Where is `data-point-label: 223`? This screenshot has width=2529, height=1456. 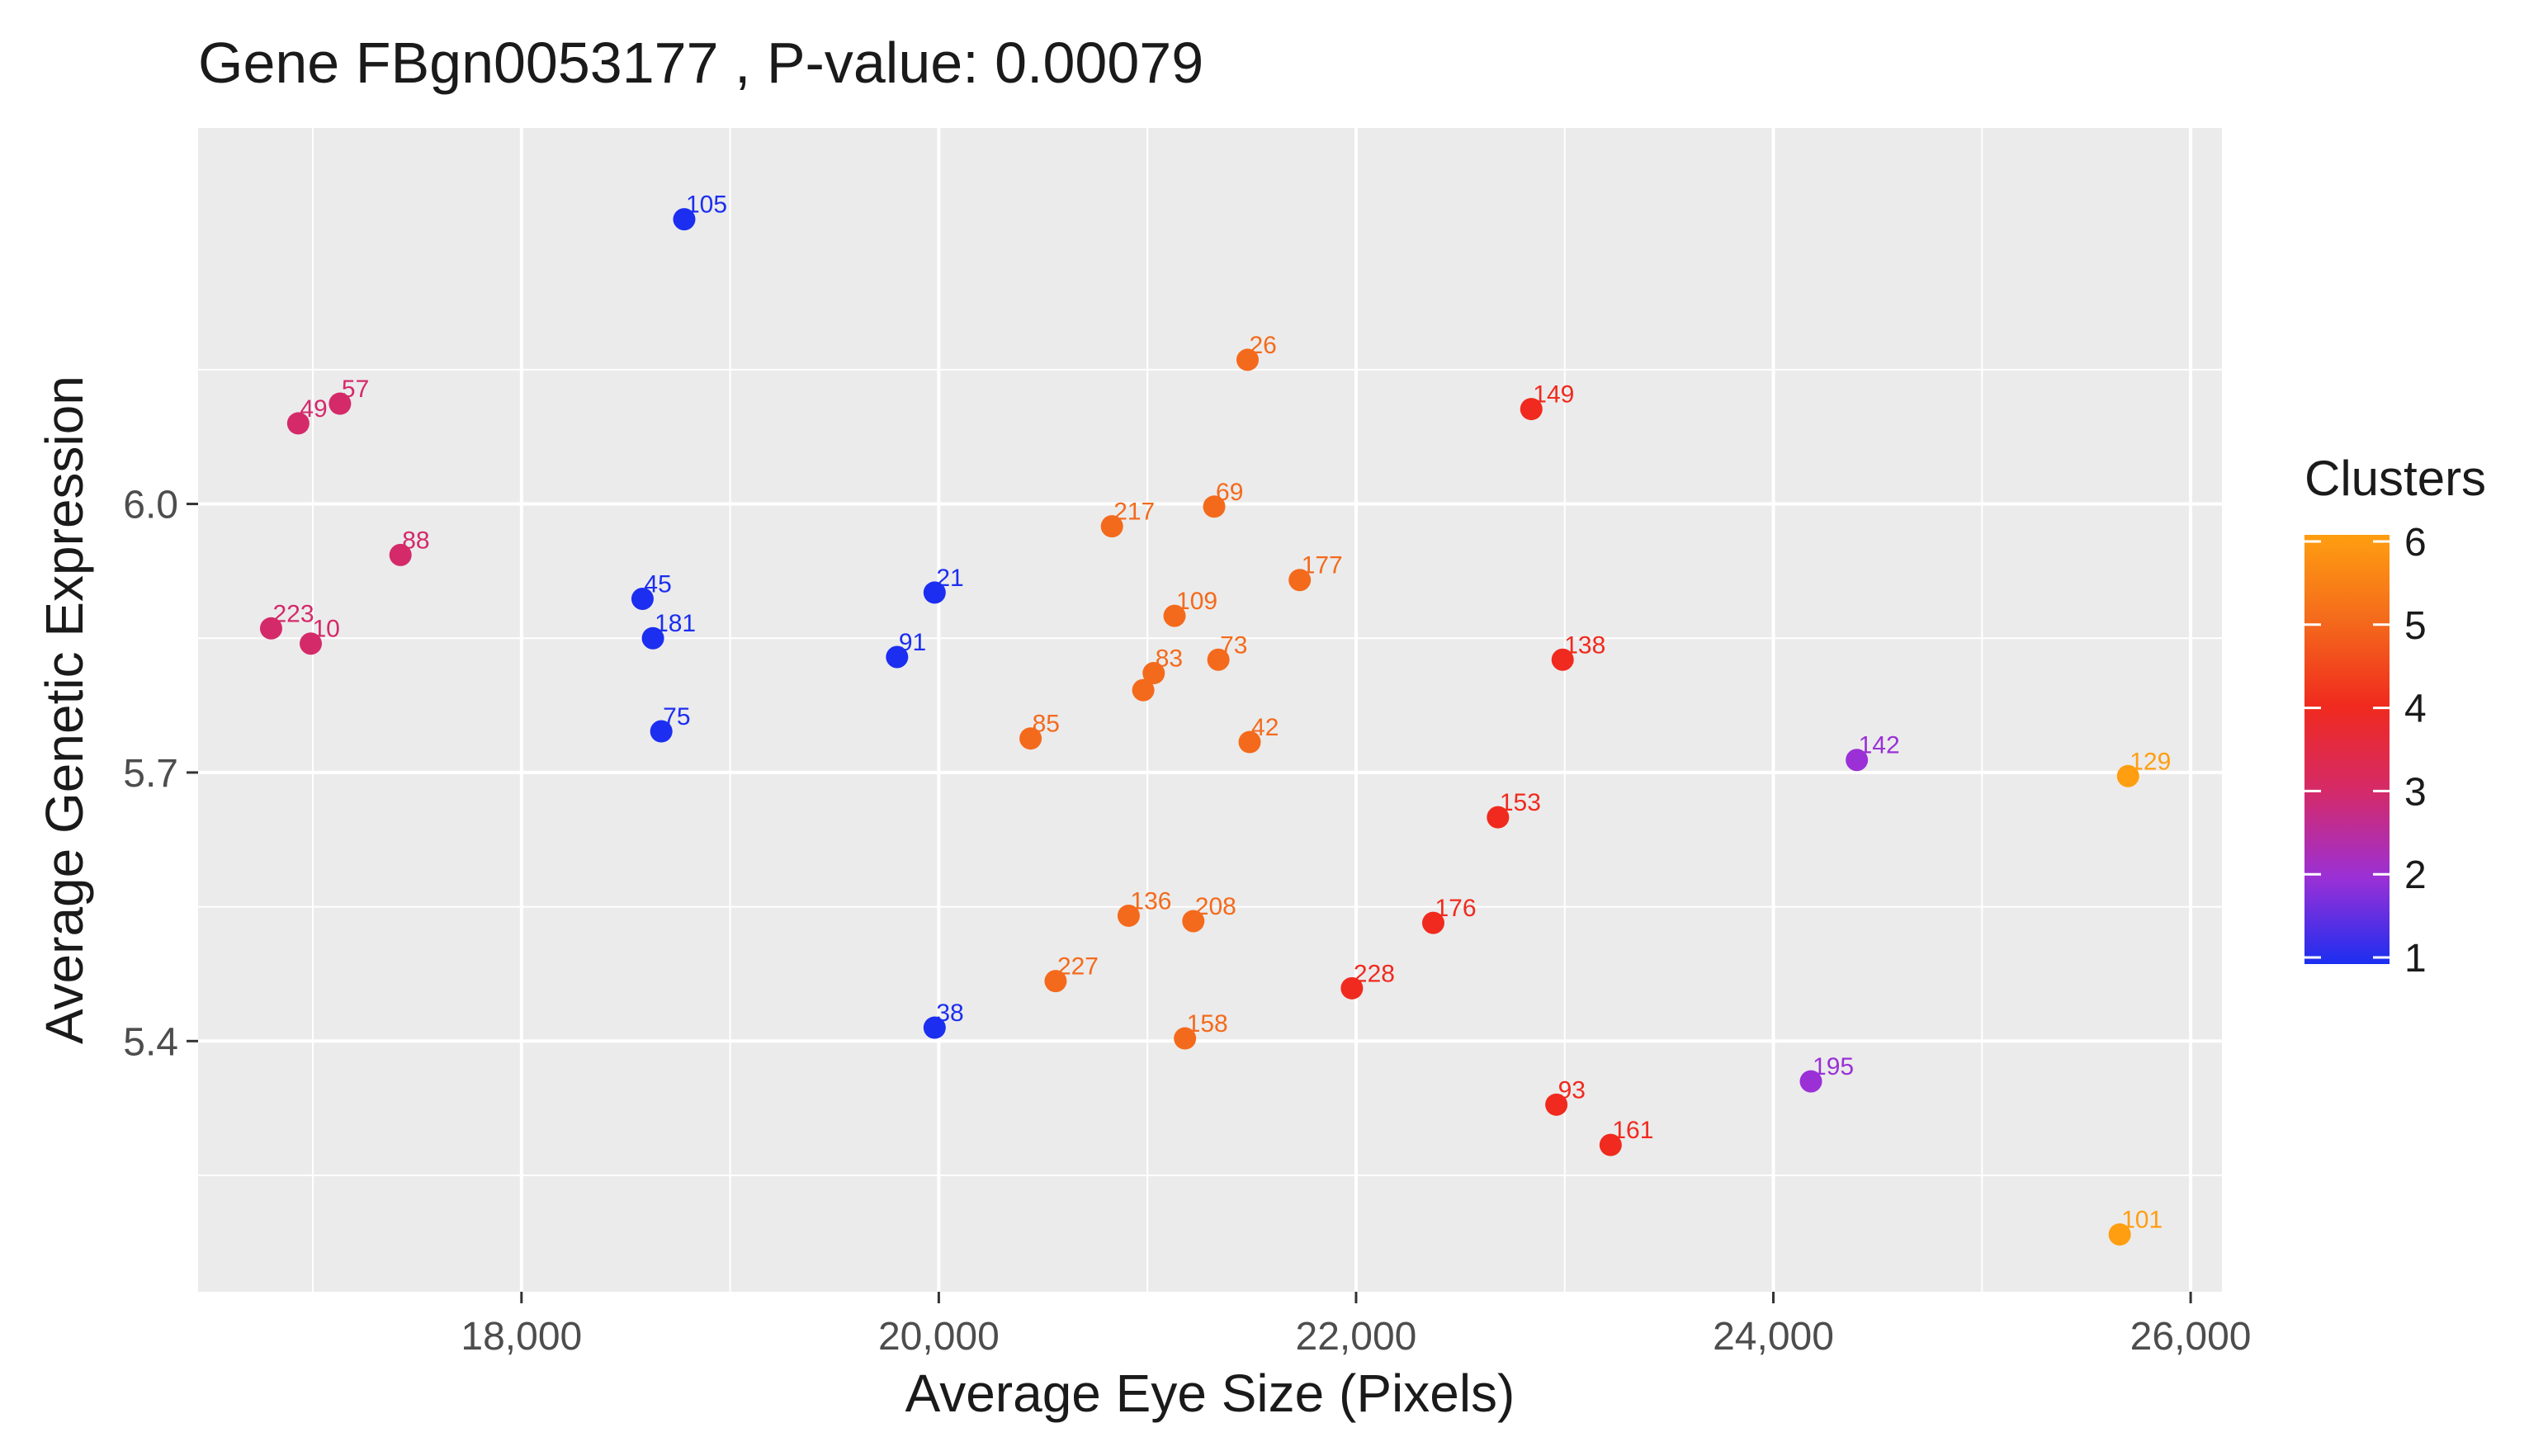 data-point-label: 223 is located at coordinates (293, 613).